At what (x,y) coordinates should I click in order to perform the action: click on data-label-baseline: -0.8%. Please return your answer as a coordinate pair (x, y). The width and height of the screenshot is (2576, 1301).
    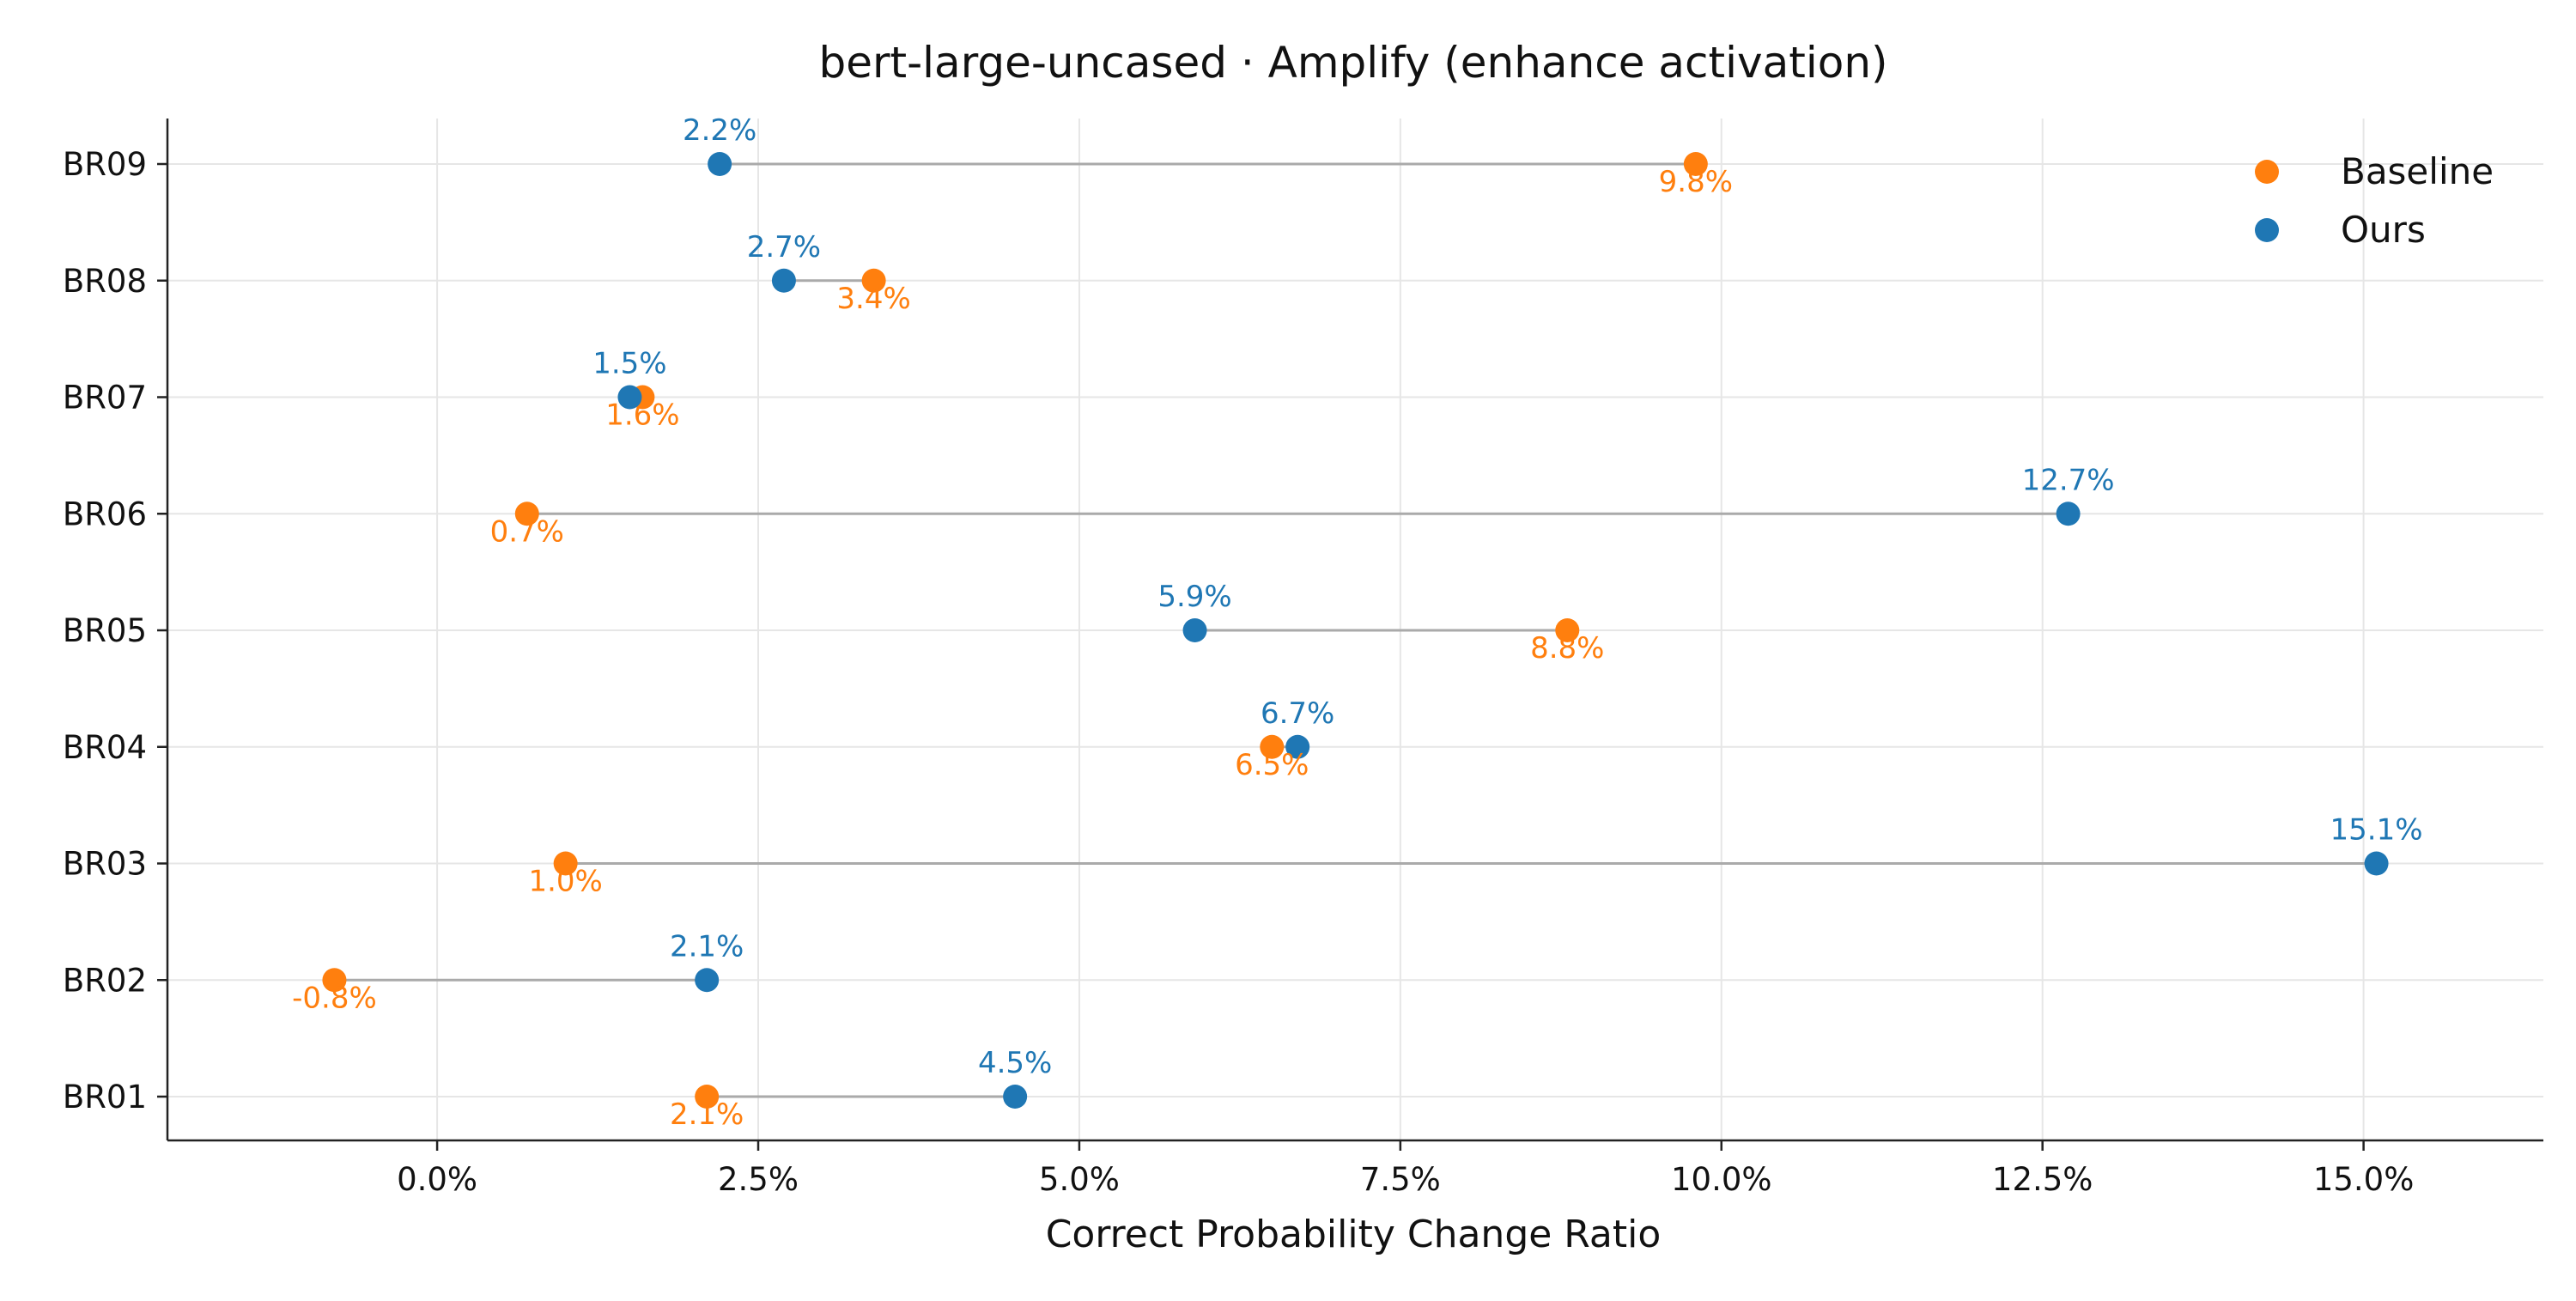
    Looking at the image, I should click on (334, 998).